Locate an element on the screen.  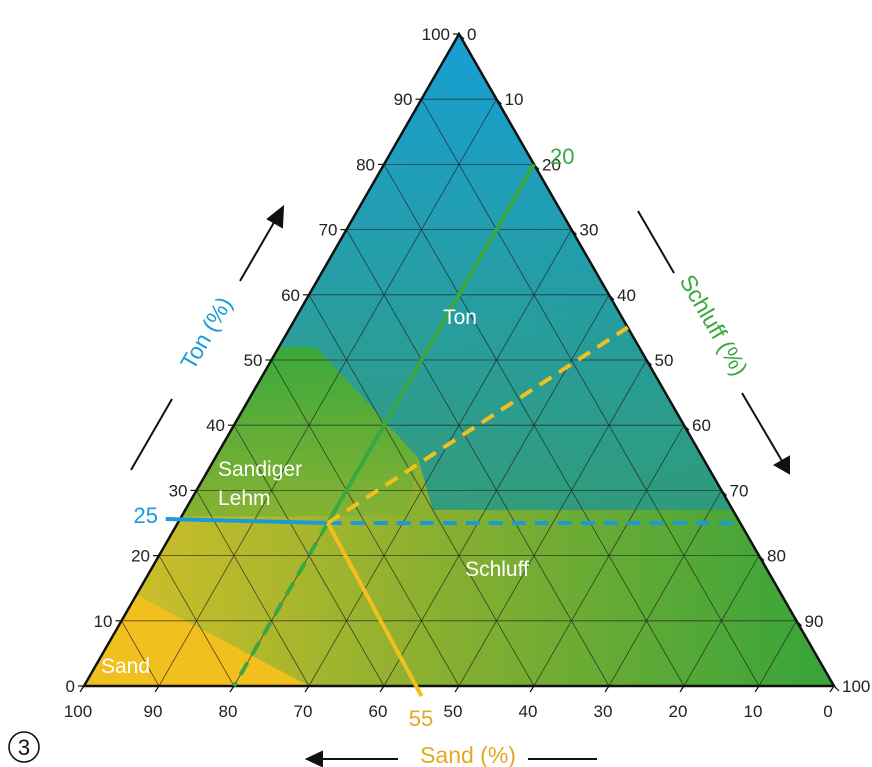
region-label-sand: Sand is located at coordinates (125, 666).